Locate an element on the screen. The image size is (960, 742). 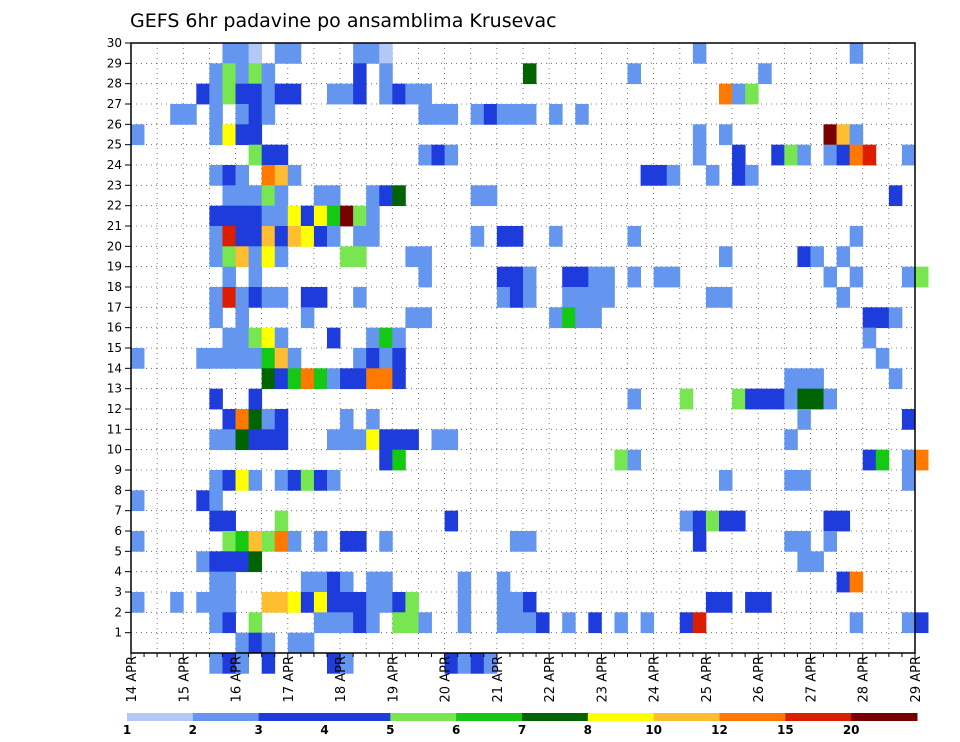
colorbar-label: 20 is located at coordinates (851, 730).